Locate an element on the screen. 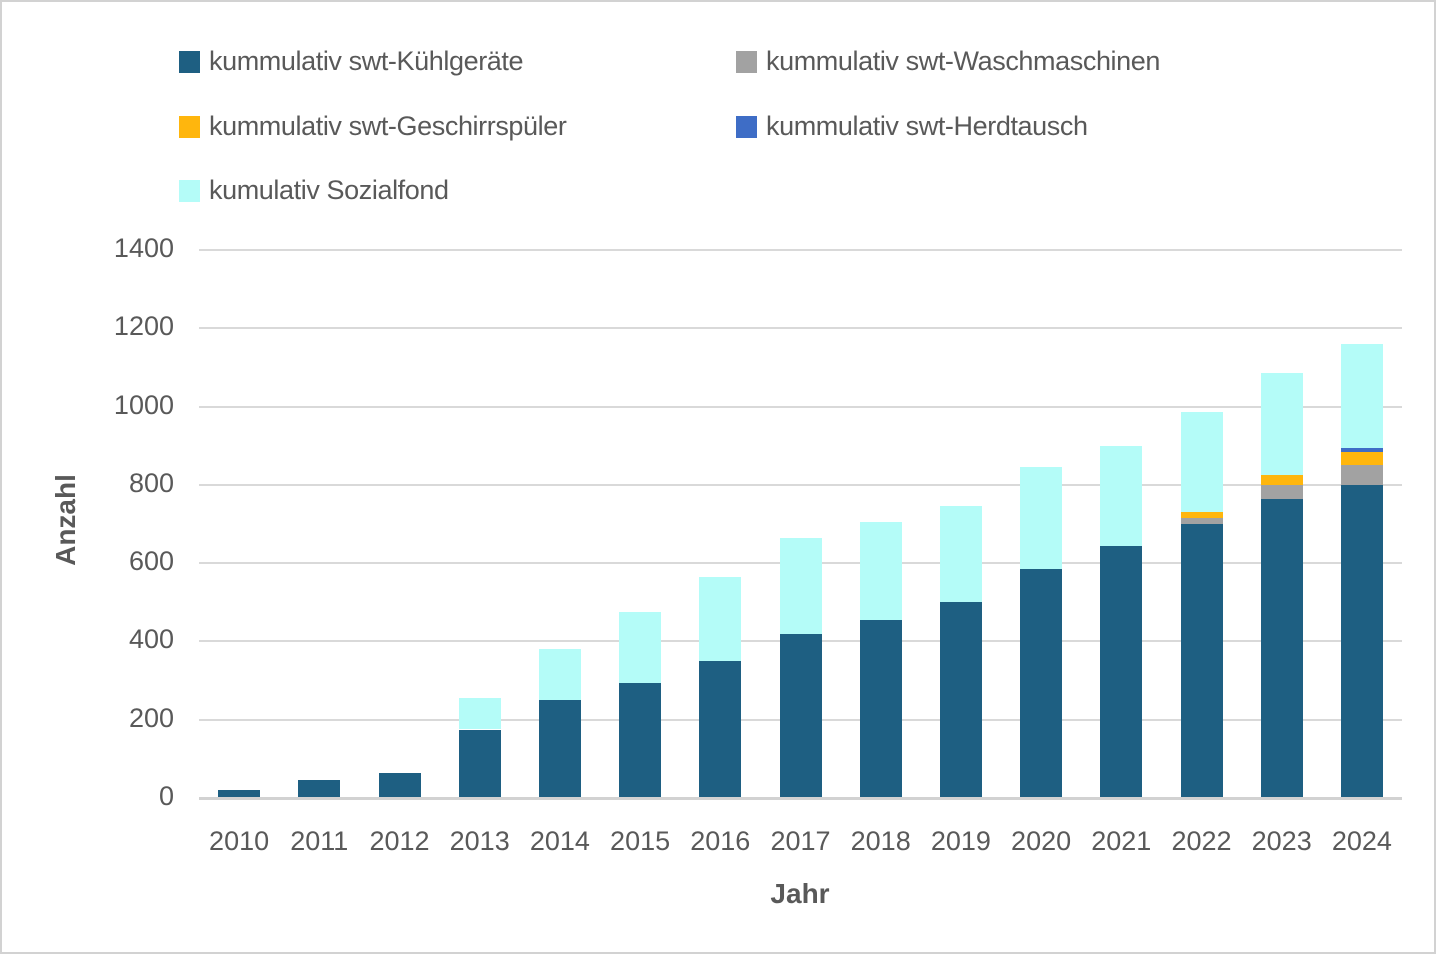  x-tick-label-2011: 2011 is located at coordinates (319, 841).